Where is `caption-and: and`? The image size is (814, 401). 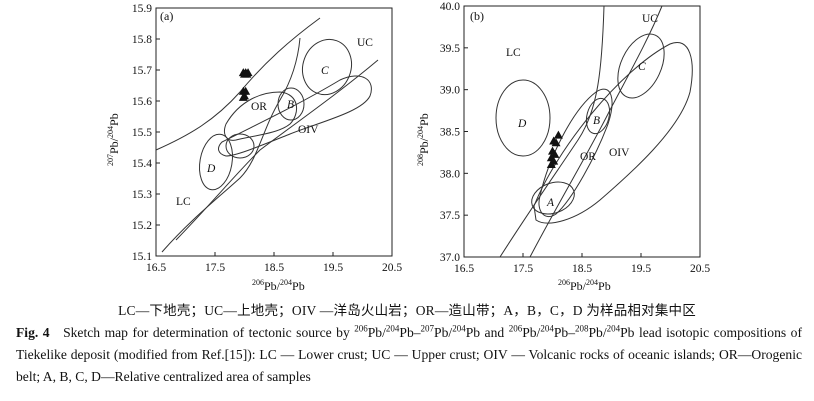 caption-and: and is located at coordinates (494, 332).